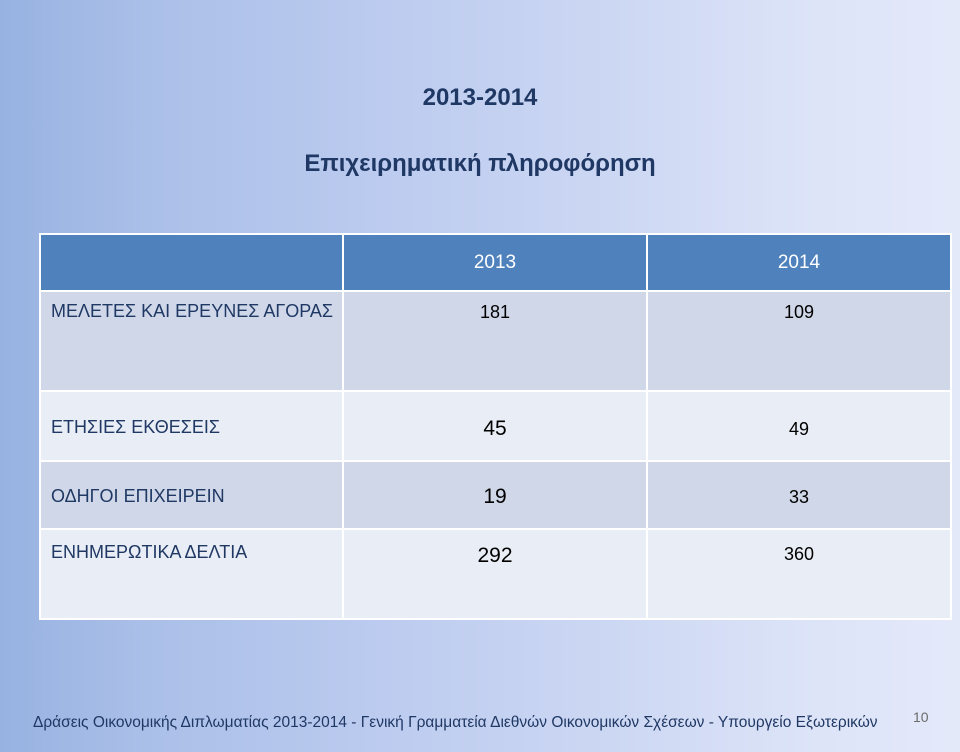 The width and height of the screenshot is (960, 752). What do you see at coordinates (799, 262) in the screenshot?
I see `header-cell-2014: 2014` at bounding box center [799, 262].